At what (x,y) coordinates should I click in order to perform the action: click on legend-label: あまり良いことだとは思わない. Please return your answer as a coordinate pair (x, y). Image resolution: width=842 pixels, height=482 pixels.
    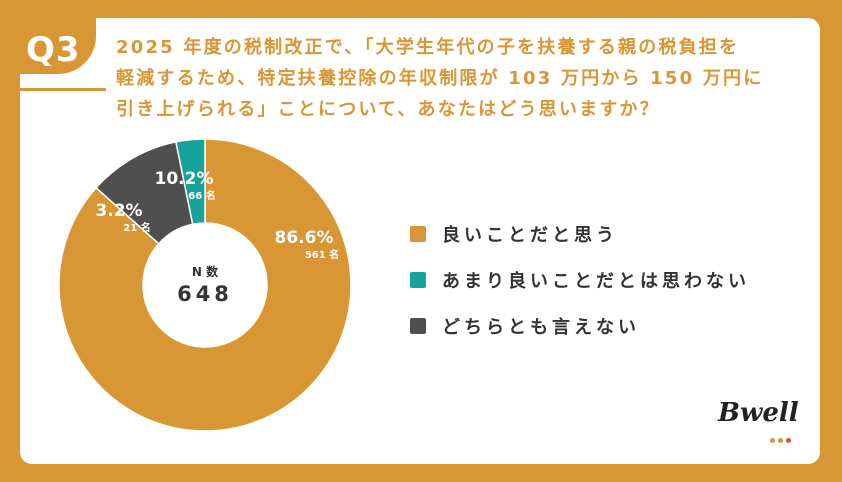
    Looking at the image, I should click on (596, 281).